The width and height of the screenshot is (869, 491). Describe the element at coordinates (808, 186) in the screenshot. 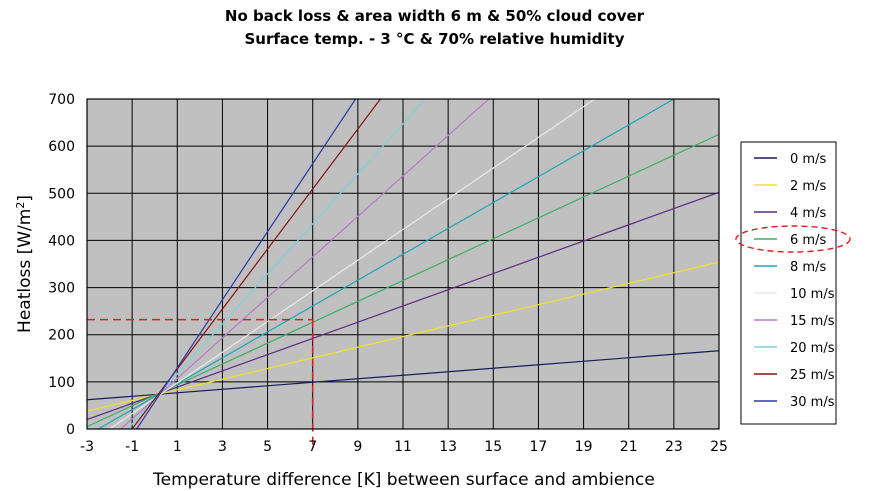

I see `legend-label: 2 m/s` at that location.